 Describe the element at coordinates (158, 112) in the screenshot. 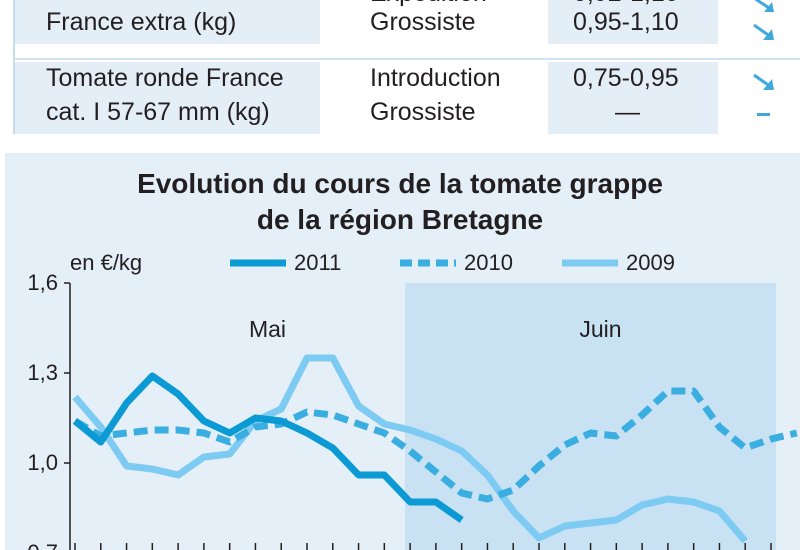

I see `table-cell-product: cat. I 57-67 mm (kg)` at that location.